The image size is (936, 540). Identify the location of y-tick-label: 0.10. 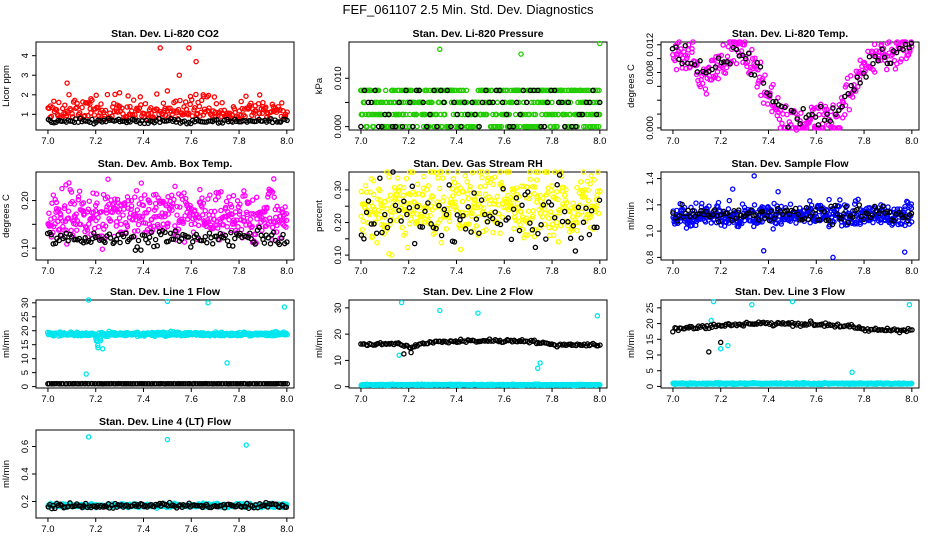
(25, 248).